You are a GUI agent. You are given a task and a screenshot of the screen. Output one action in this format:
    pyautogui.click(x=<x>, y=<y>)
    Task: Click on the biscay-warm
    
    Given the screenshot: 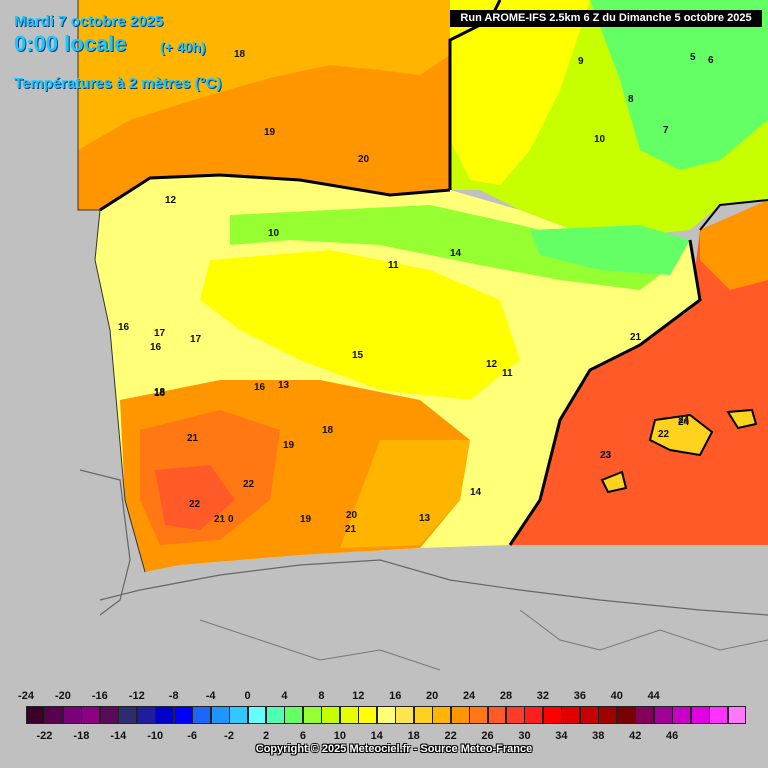 What is the action you would take?
    pyautogui.click(x=264, y=75)
    